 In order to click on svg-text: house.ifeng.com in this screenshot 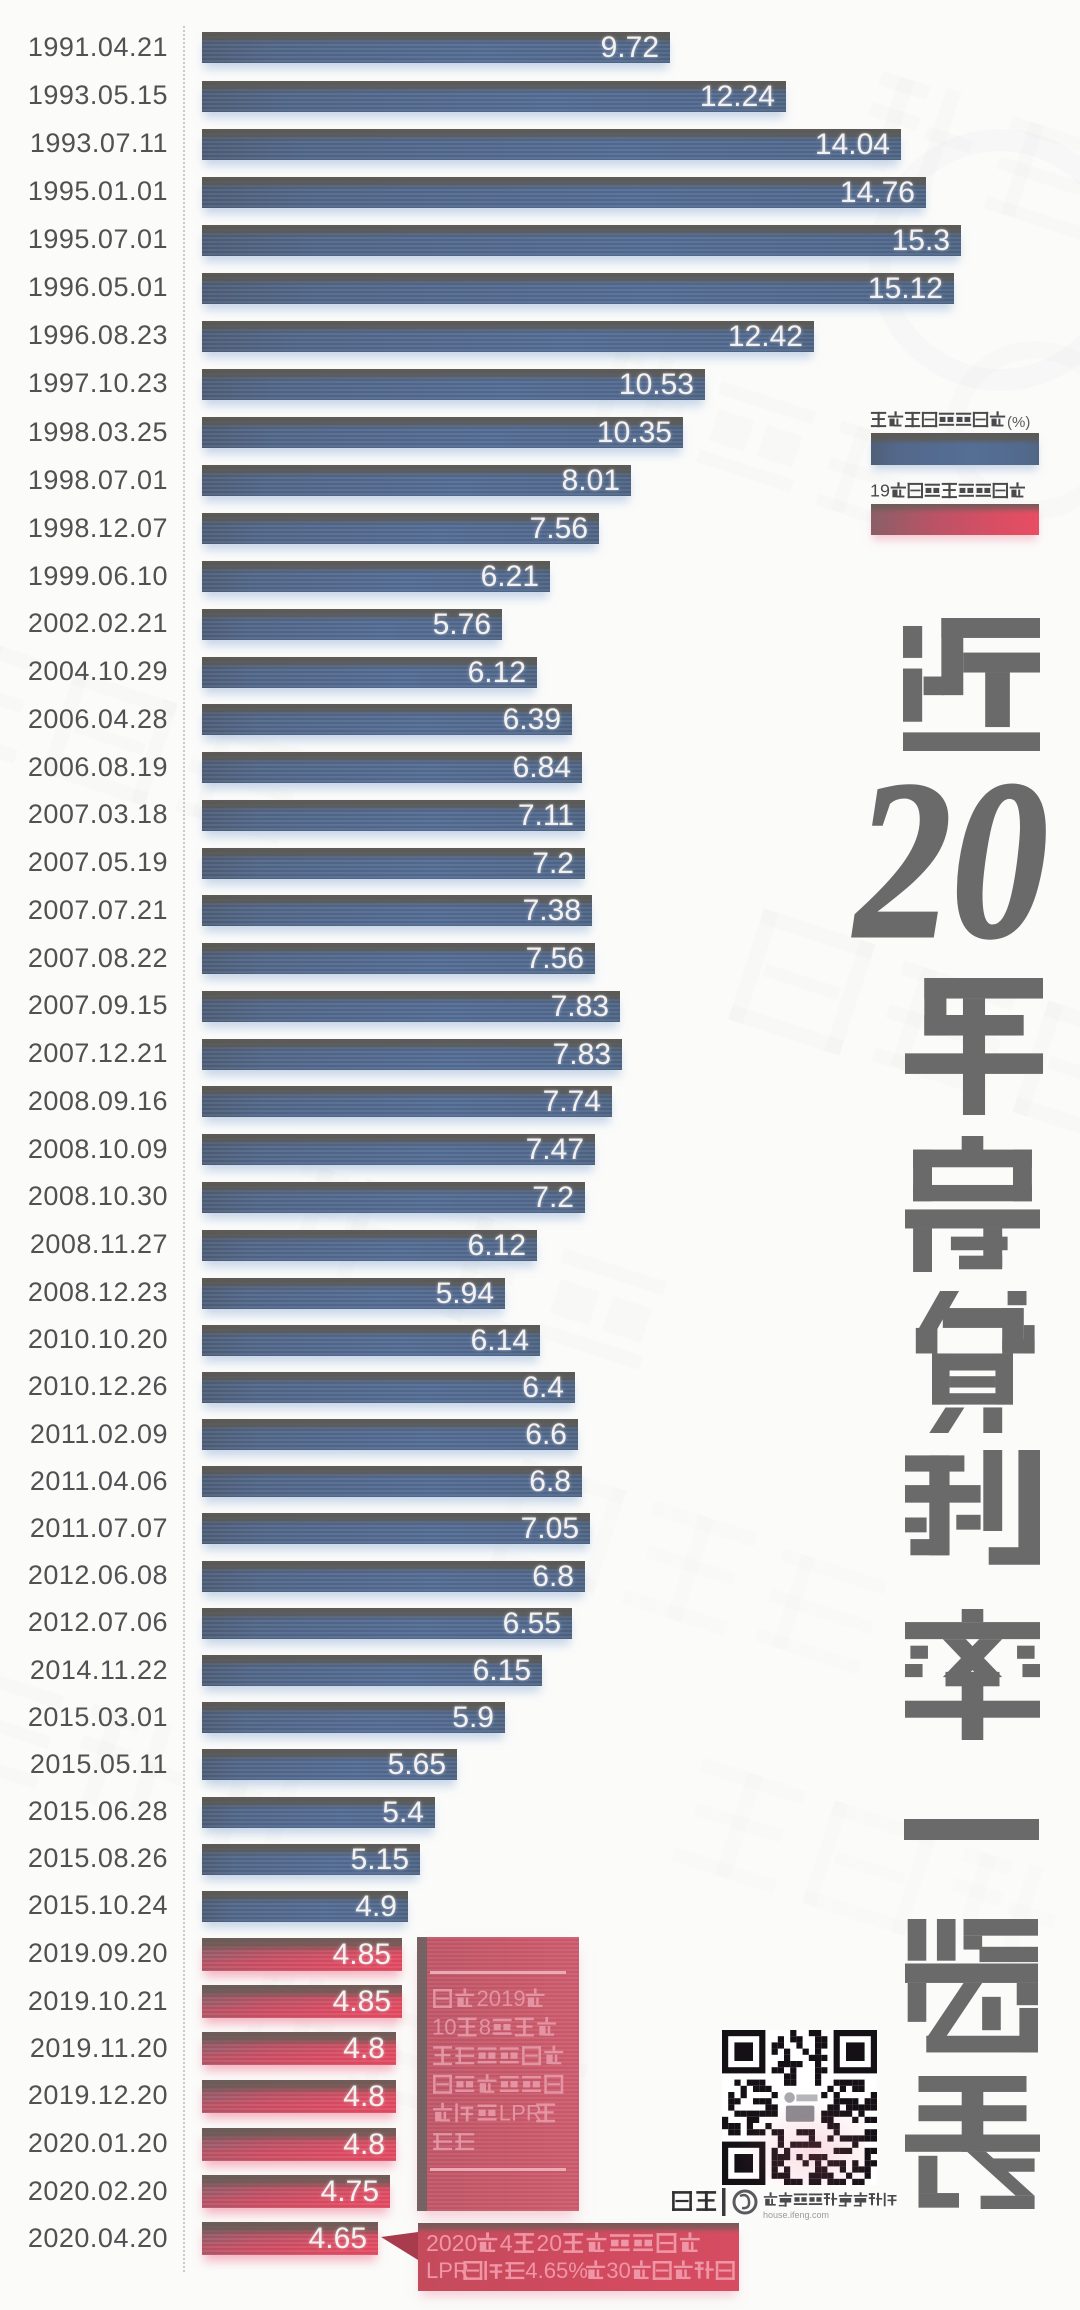, I will do `click(796, 2215)`.